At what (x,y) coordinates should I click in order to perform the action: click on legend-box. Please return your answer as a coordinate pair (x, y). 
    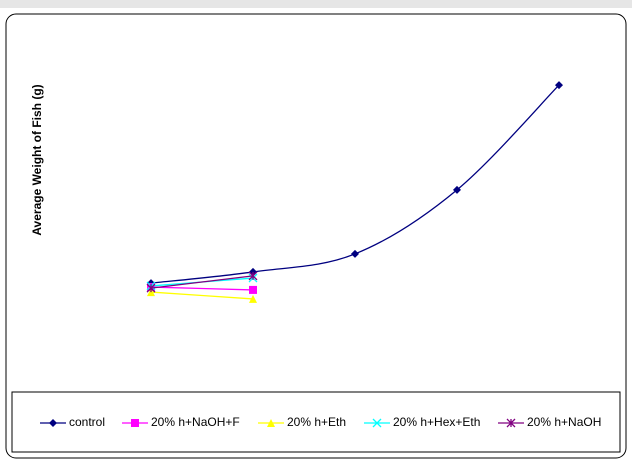
    Looking at the image, I should click on (316, 422).